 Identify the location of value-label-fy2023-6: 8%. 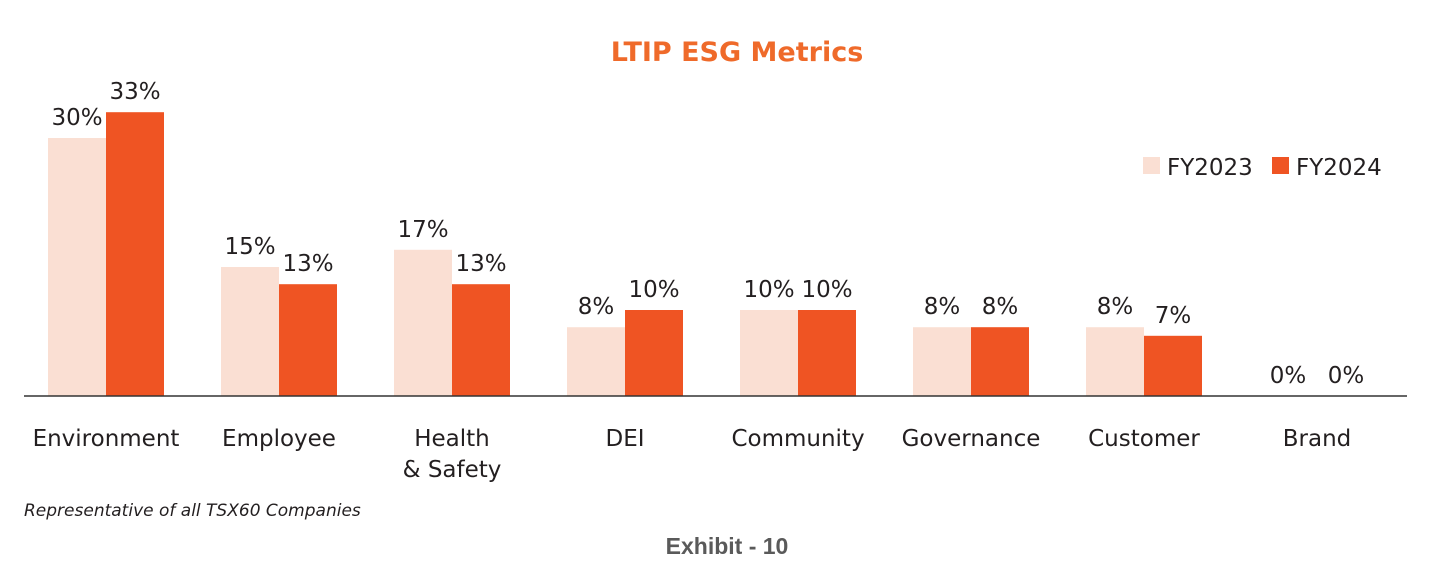
(1115, 307).